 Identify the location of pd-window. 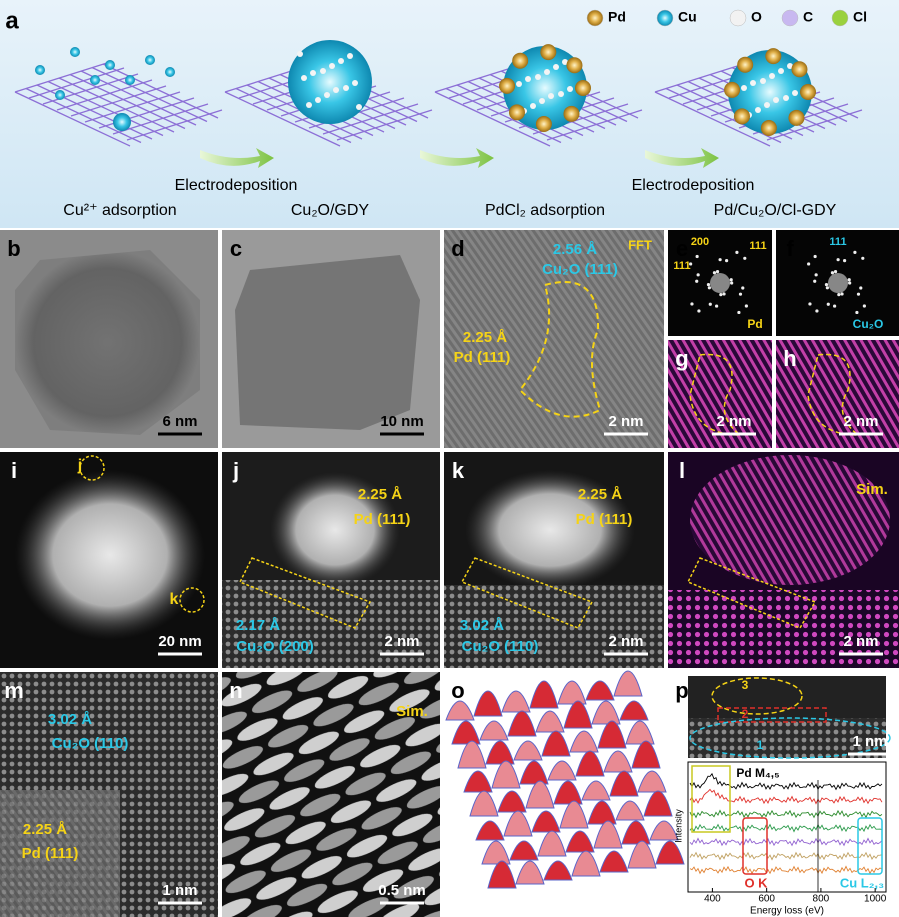
(711, 799).